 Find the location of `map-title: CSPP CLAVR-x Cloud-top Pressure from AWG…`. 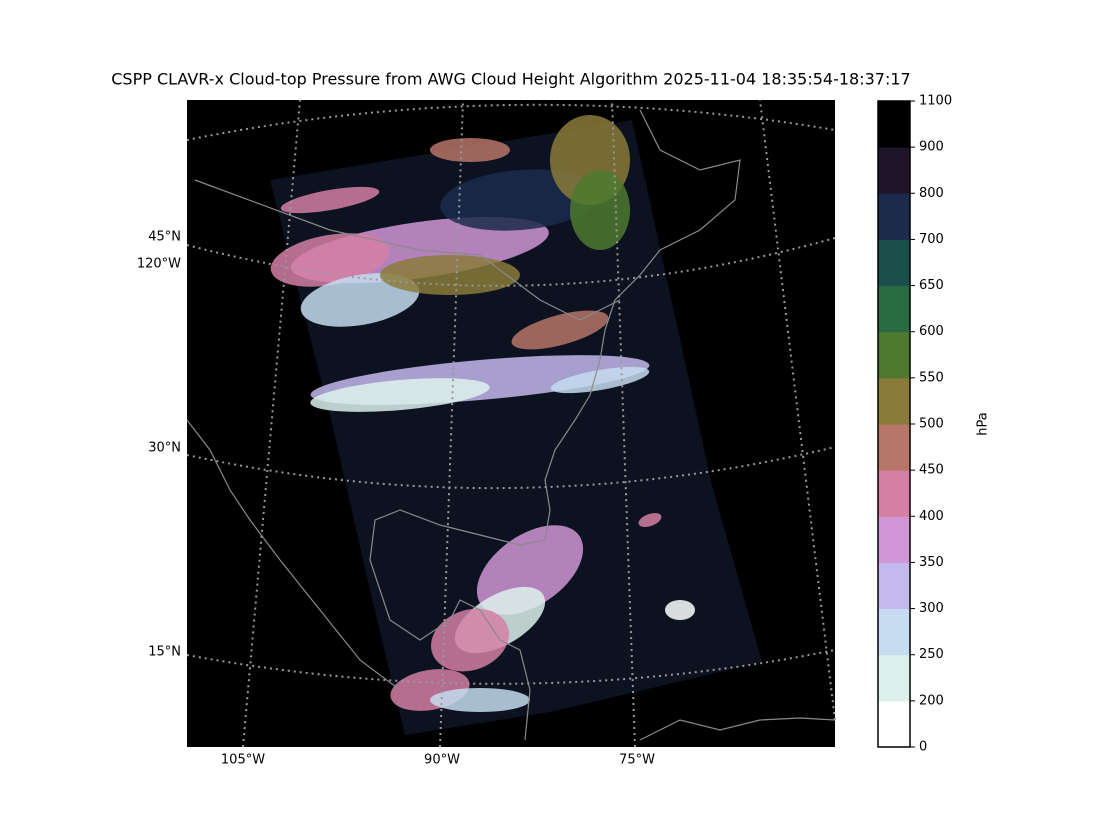

map-title: CSPP CLAVR-x Cloud-top Pressure from AWG… is located at coordinates (510, 79).